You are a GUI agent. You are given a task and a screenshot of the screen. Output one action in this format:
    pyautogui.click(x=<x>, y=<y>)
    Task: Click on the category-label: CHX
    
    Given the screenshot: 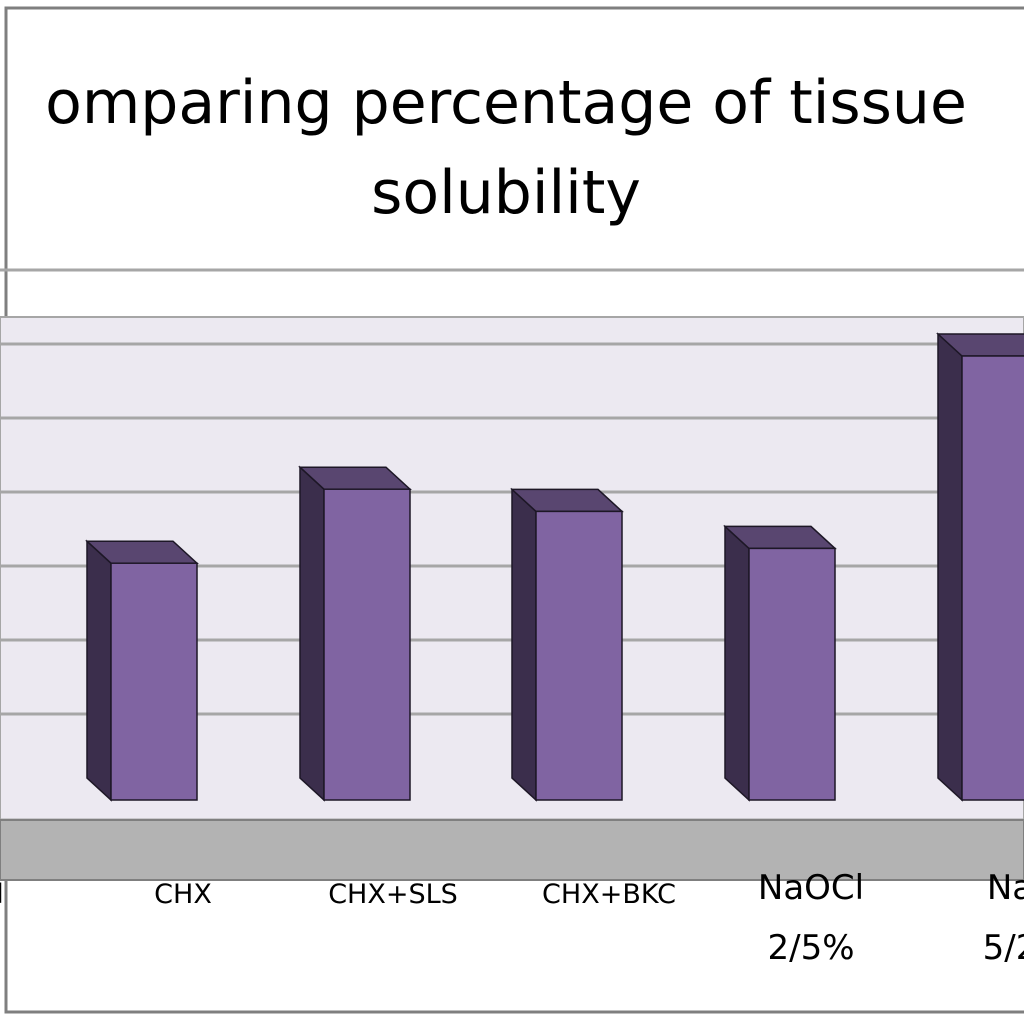 What is the action you would take?
    pyautogui.click(x=183, y=894)
    